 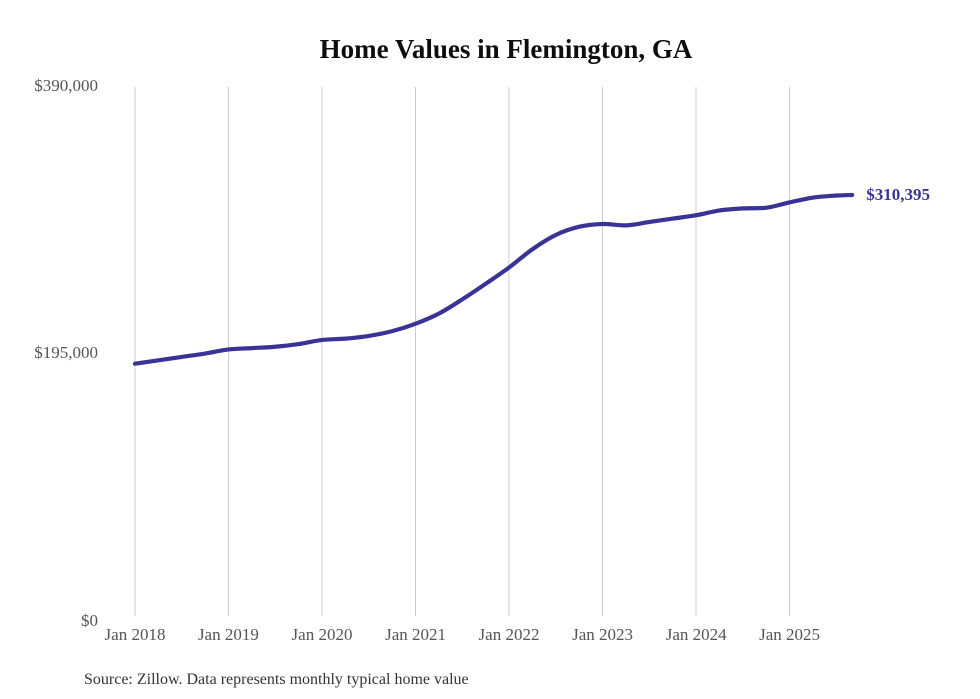 What do you see at coordinates (66, 85) in the screenshot?
I see `y-tick-label-390000: $390,000` at bounding box center [66, 85].